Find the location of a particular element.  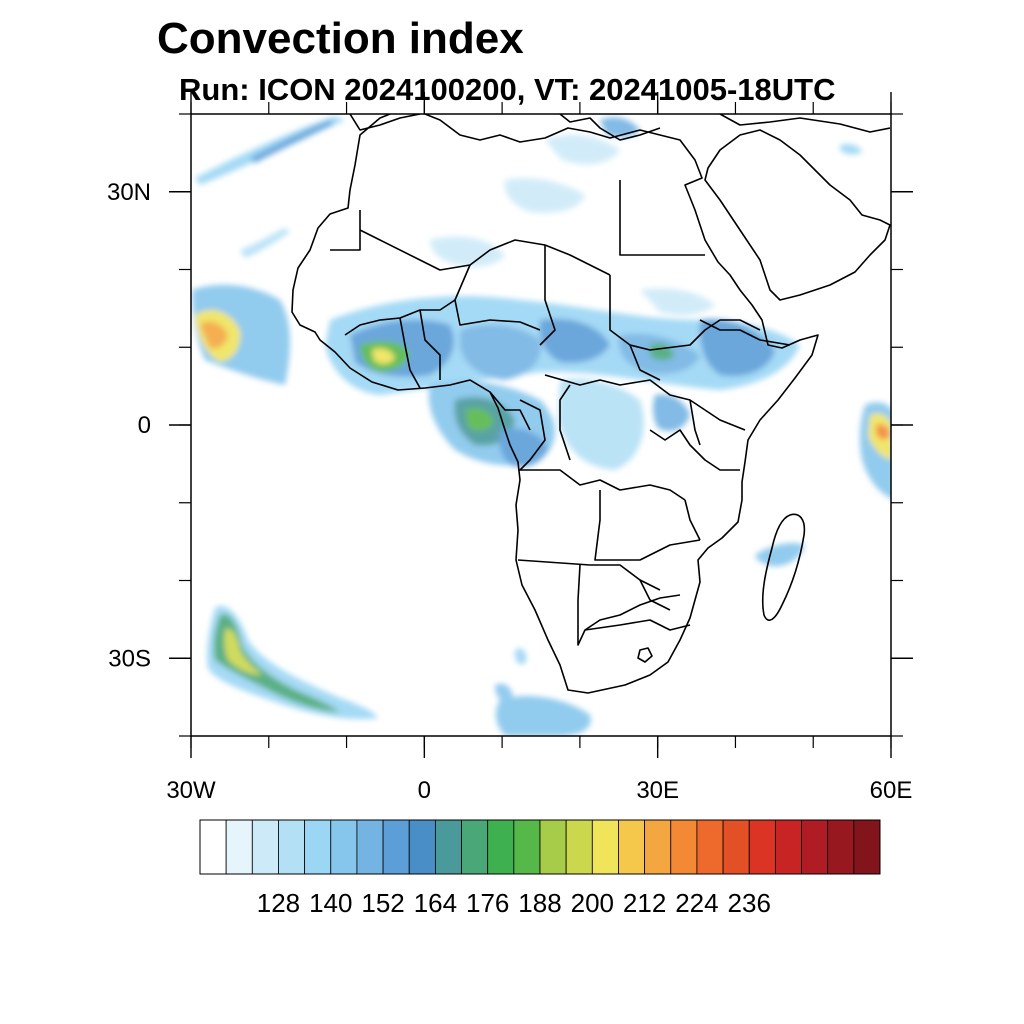

colorbar-label: 236 is located at coordinates (749, 903).